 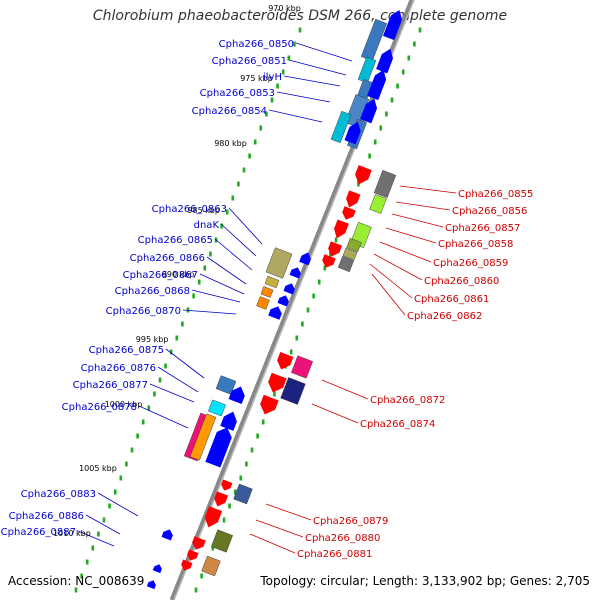 What do you see at coordinates (72, 533) in the screenshot?
I see `tick-label: 1010 kbp` at bounding box center [72, 533].